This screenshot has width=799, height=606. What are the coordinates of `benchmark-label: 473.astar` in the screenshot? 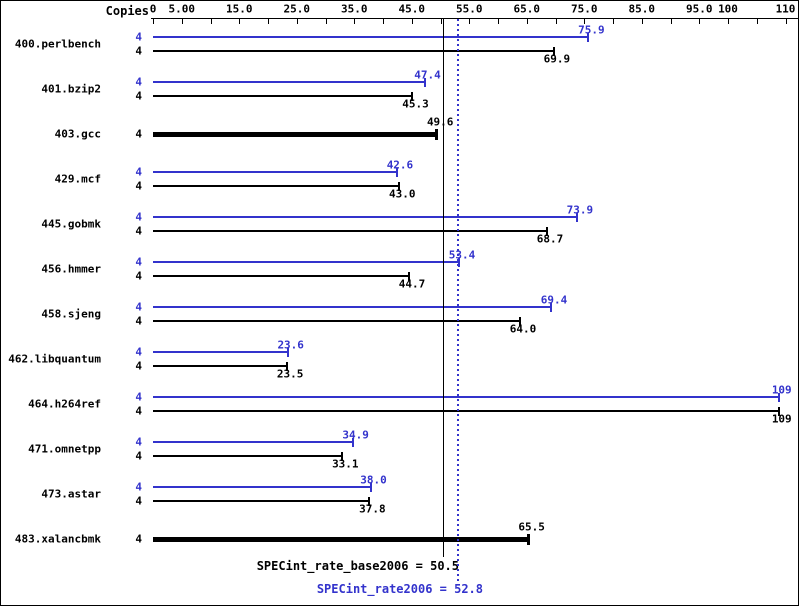 It's located at (71, 494).